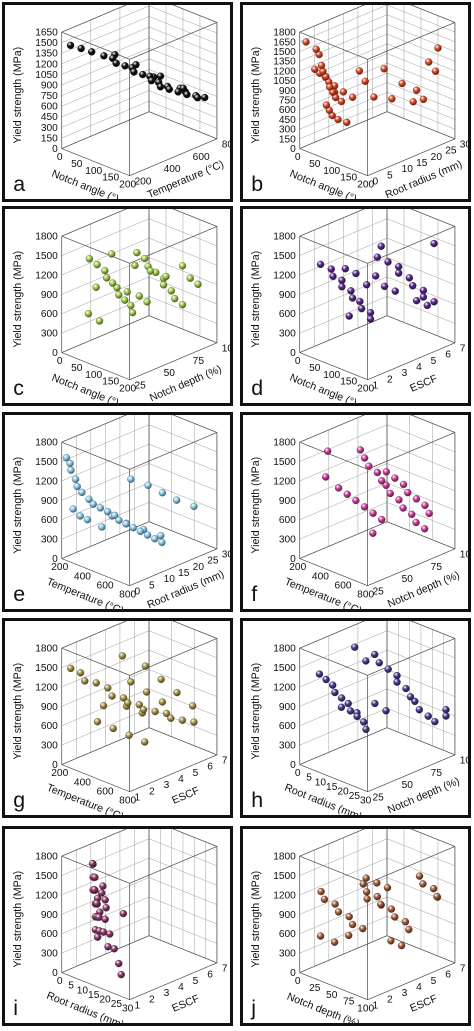  I want to click on panel-letter: b, so click(257, 184).